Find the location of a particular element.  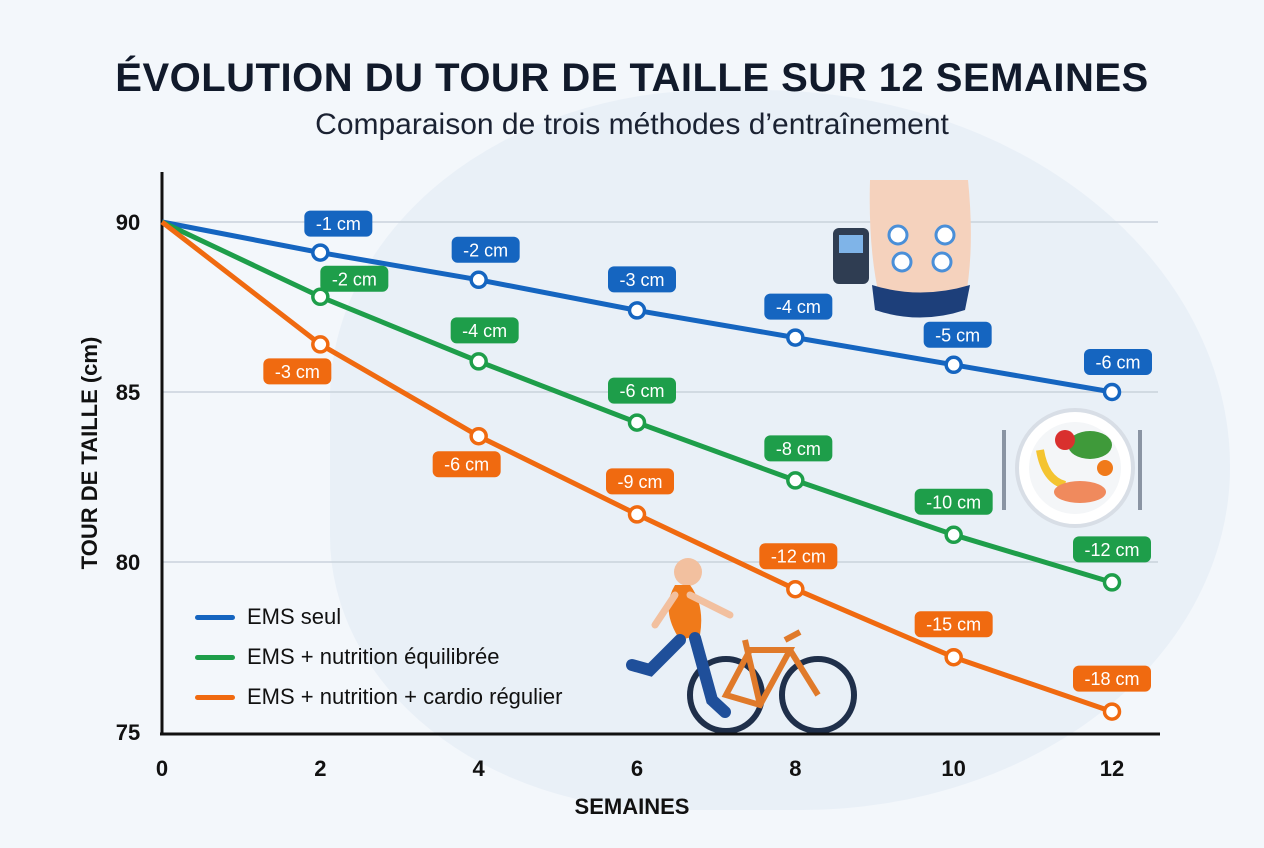

ems-device-icon is located at coordinates (902, 249).